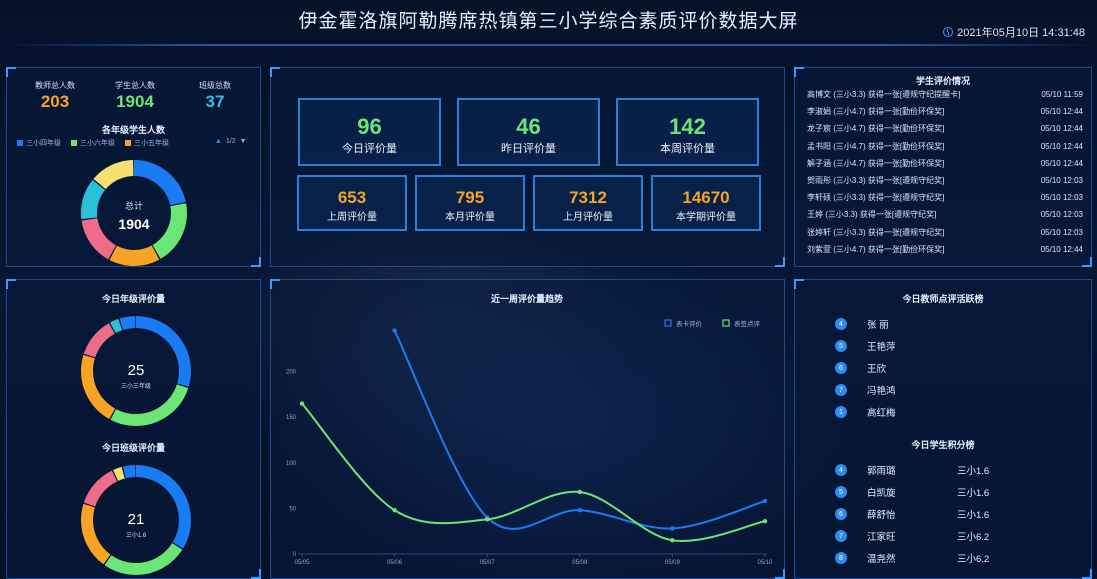 The width and height of the screenshot is (1097, 579). I want to click on y-tick-label: 0, so click(295, 555).